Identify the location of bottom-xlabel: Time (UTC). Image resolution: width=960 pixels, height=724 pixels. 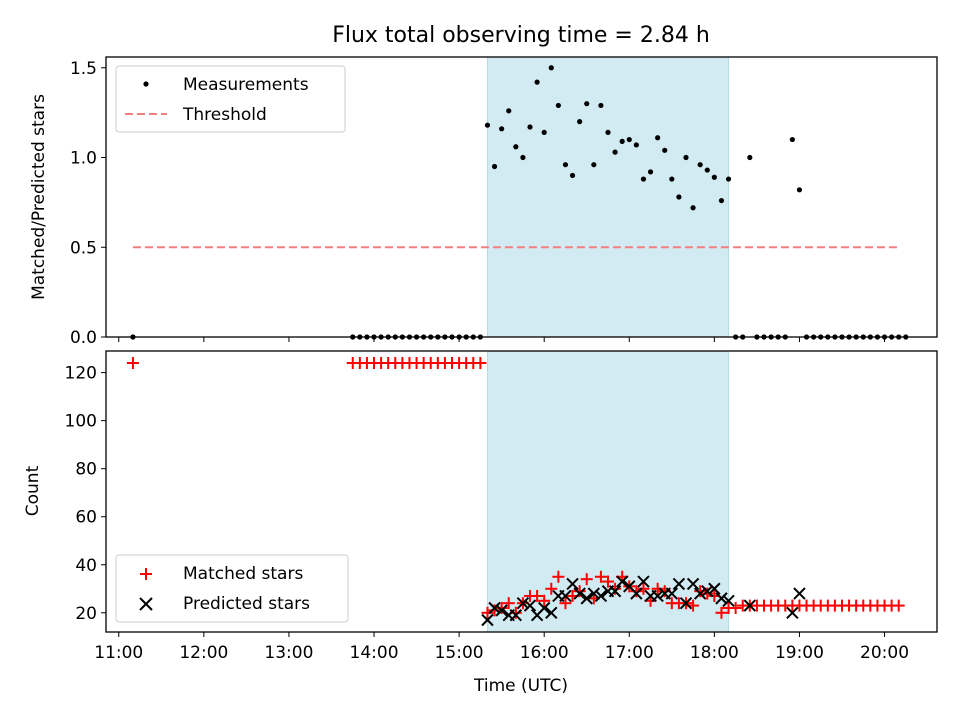
(520, 686).